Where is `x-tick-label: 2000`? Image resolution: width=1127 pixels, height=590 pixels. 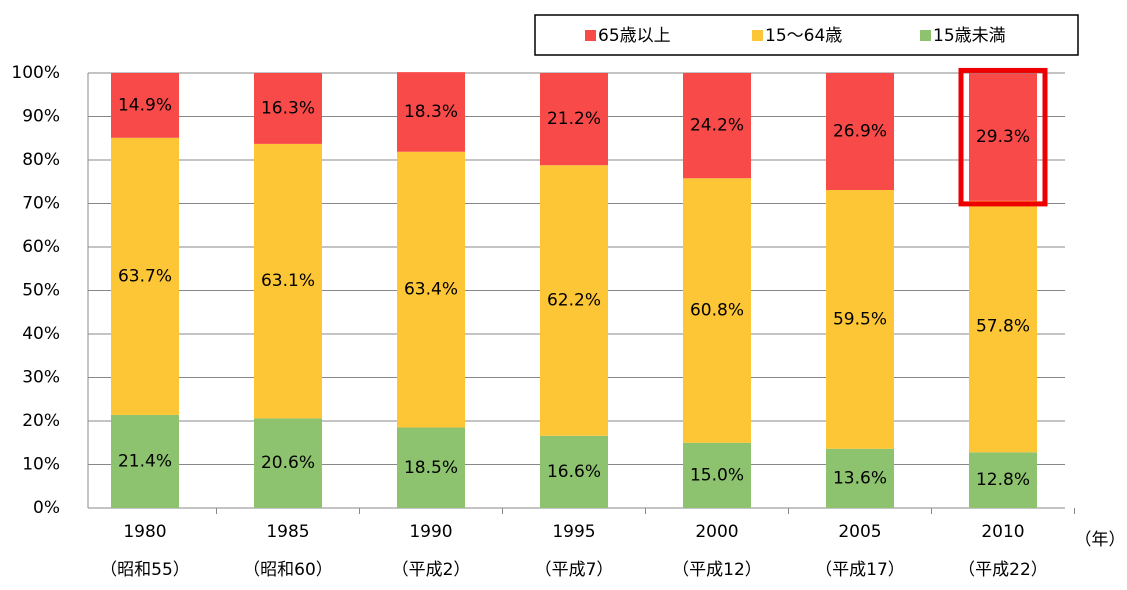 x-tick-label: 2000 is located at coordinates (716, 532).